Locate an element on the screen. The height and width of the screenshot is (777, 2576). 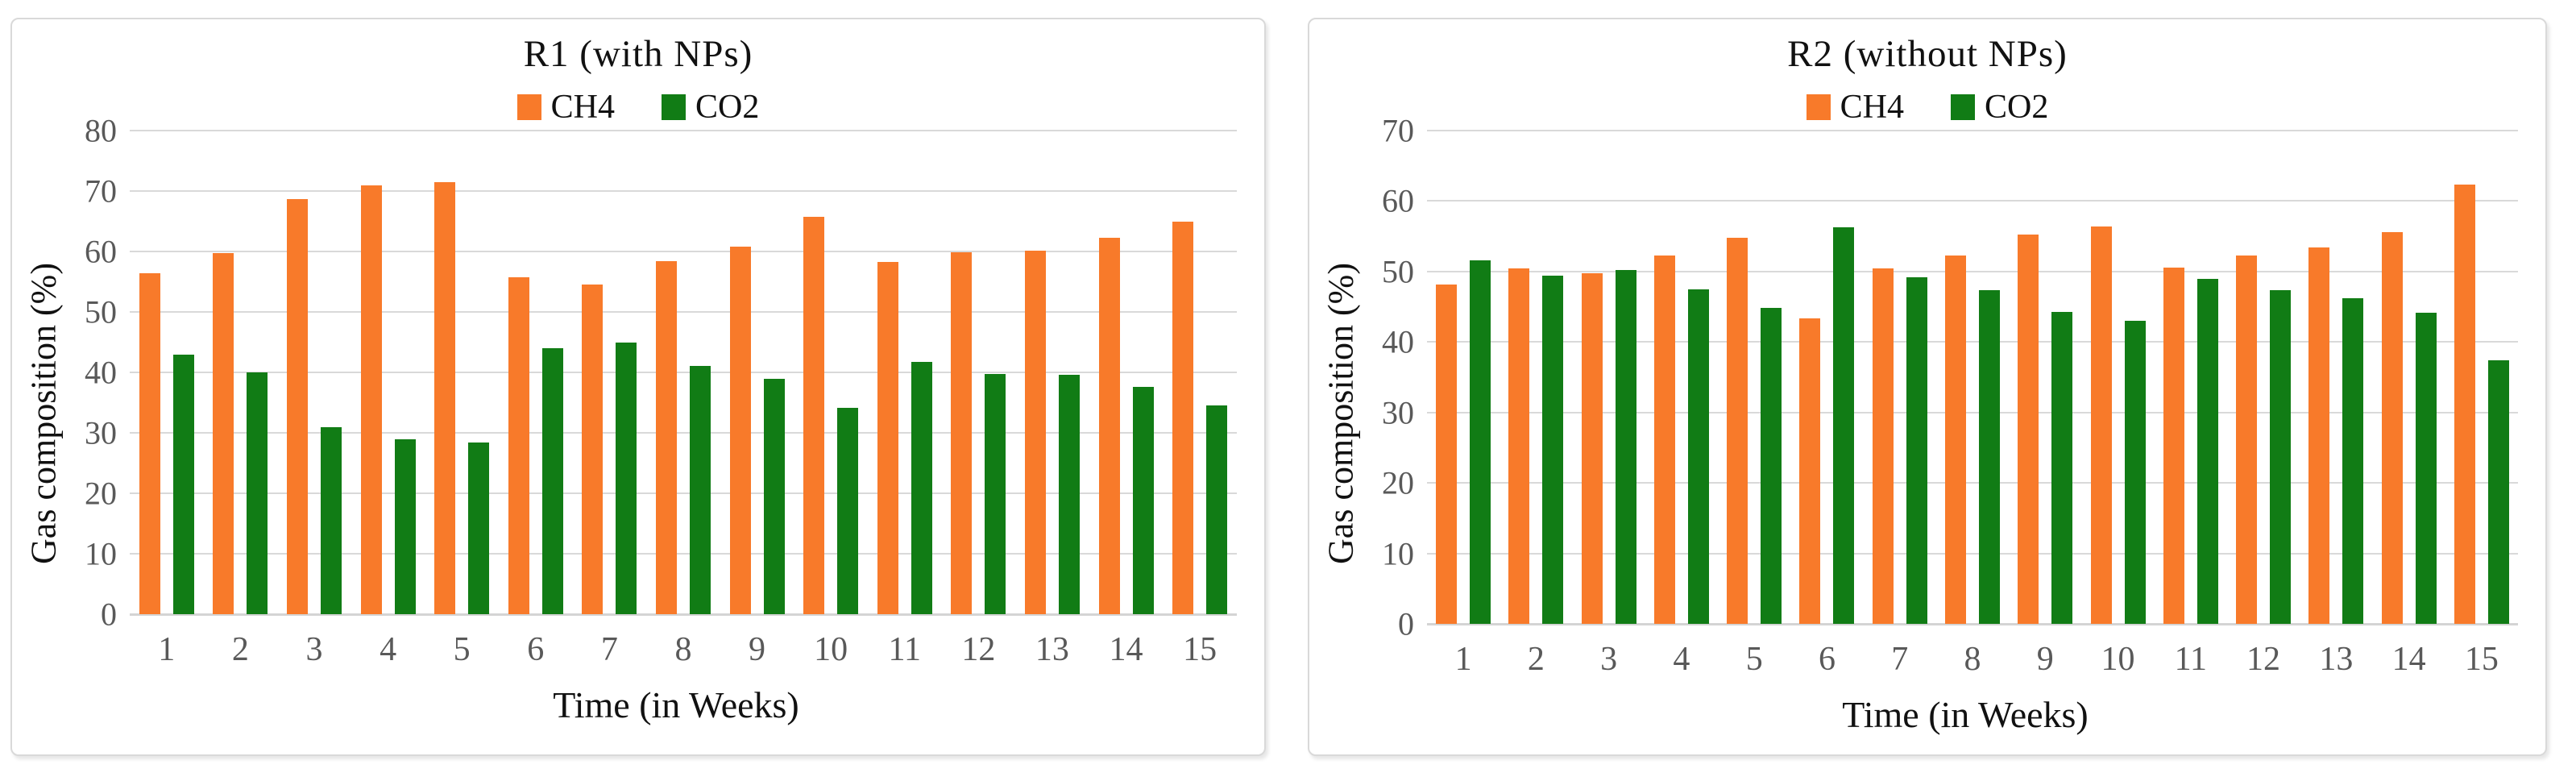
y-tick-label: 60 is located at coordinates (101, 251).